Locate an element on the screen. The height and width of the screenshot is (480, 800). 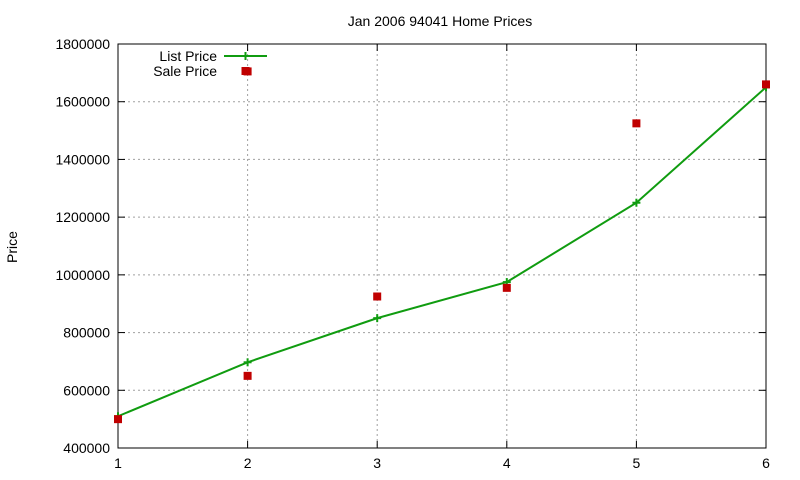
y-tick-label: 1600000 is located at coordinates (82, 102).